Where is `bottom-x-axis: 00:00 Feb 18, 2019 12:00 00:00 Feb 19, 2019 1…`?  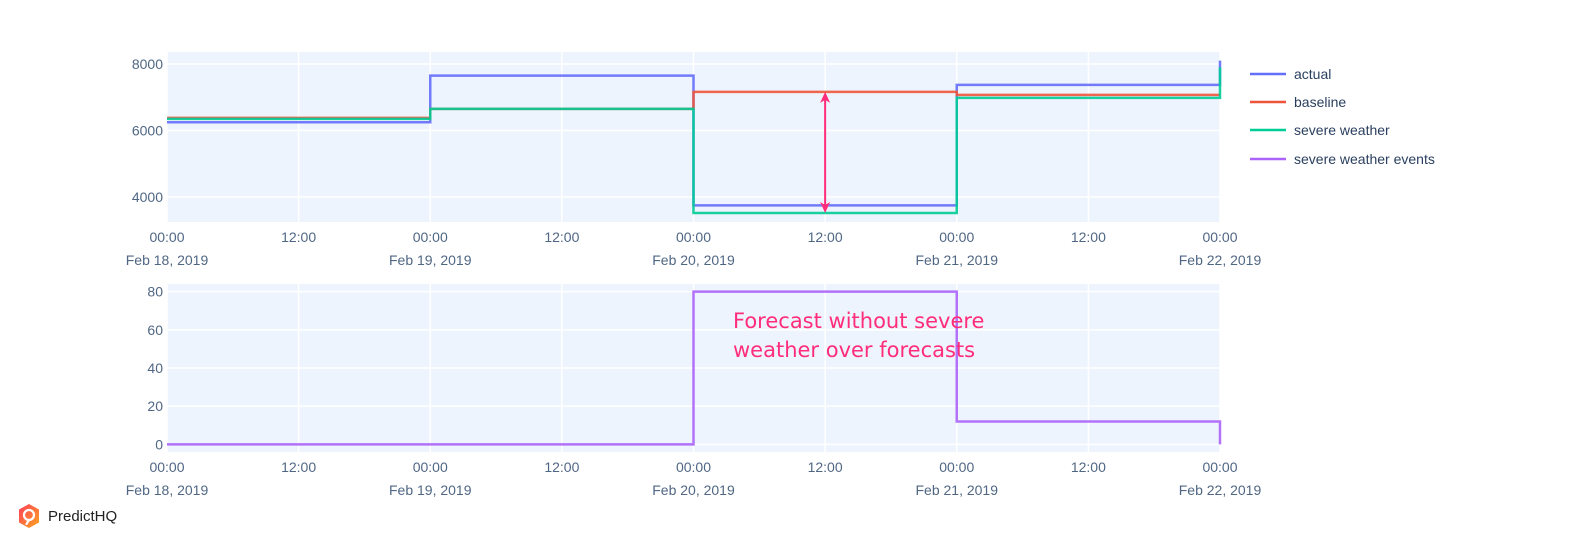
bottom-x-axis: 00:00 Feb 18, 2019 12:00 00:00 Feb 19, 2019 1… is located at coordinates (694, 478).